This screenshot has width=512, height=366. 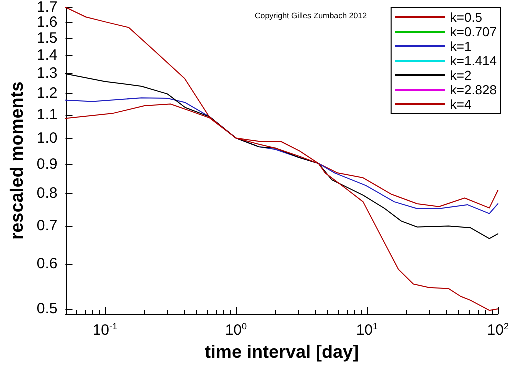 I want to click on legend-label: k=2.828, so click(x=473, y=90).